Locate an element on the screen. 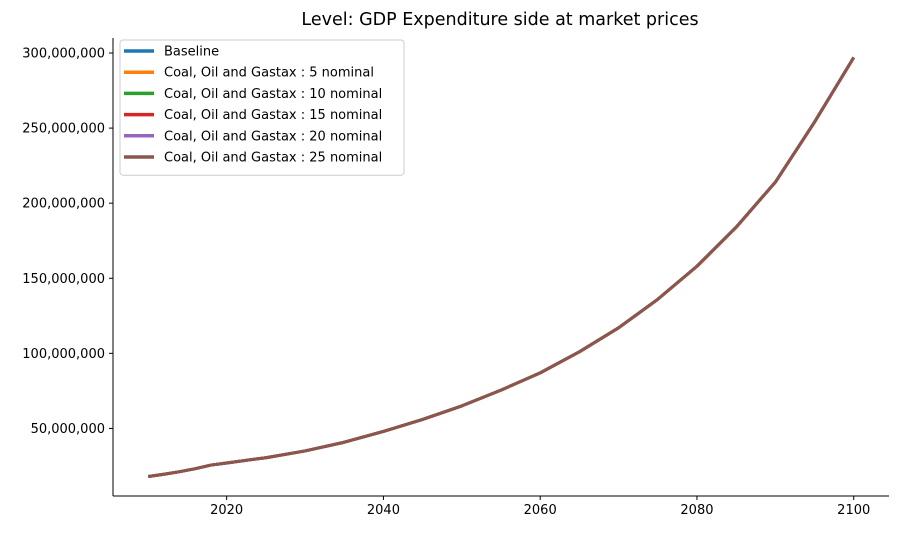 The width and height of the screenshot is (897, 533). x-tick-label: 2060 is located at coordinates (540, 510).